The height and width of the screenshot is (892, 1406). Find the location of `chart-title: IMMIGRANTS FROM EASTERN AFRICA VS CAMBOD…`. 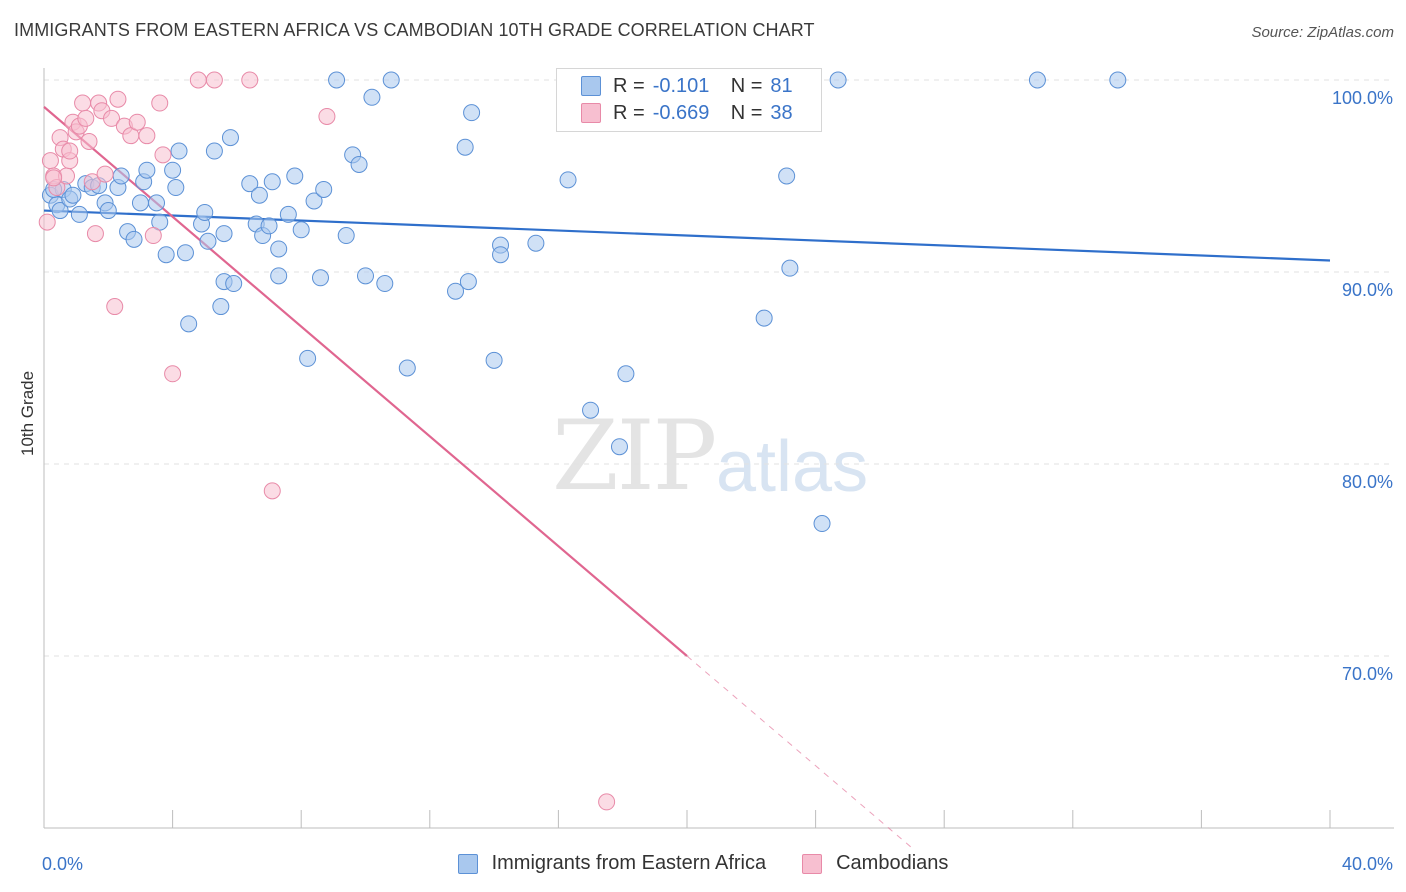

chart-title: IMMIGRANTS FROM EASTERN AFRICA VS CAMBOD… is located at coordinates (414, 30).